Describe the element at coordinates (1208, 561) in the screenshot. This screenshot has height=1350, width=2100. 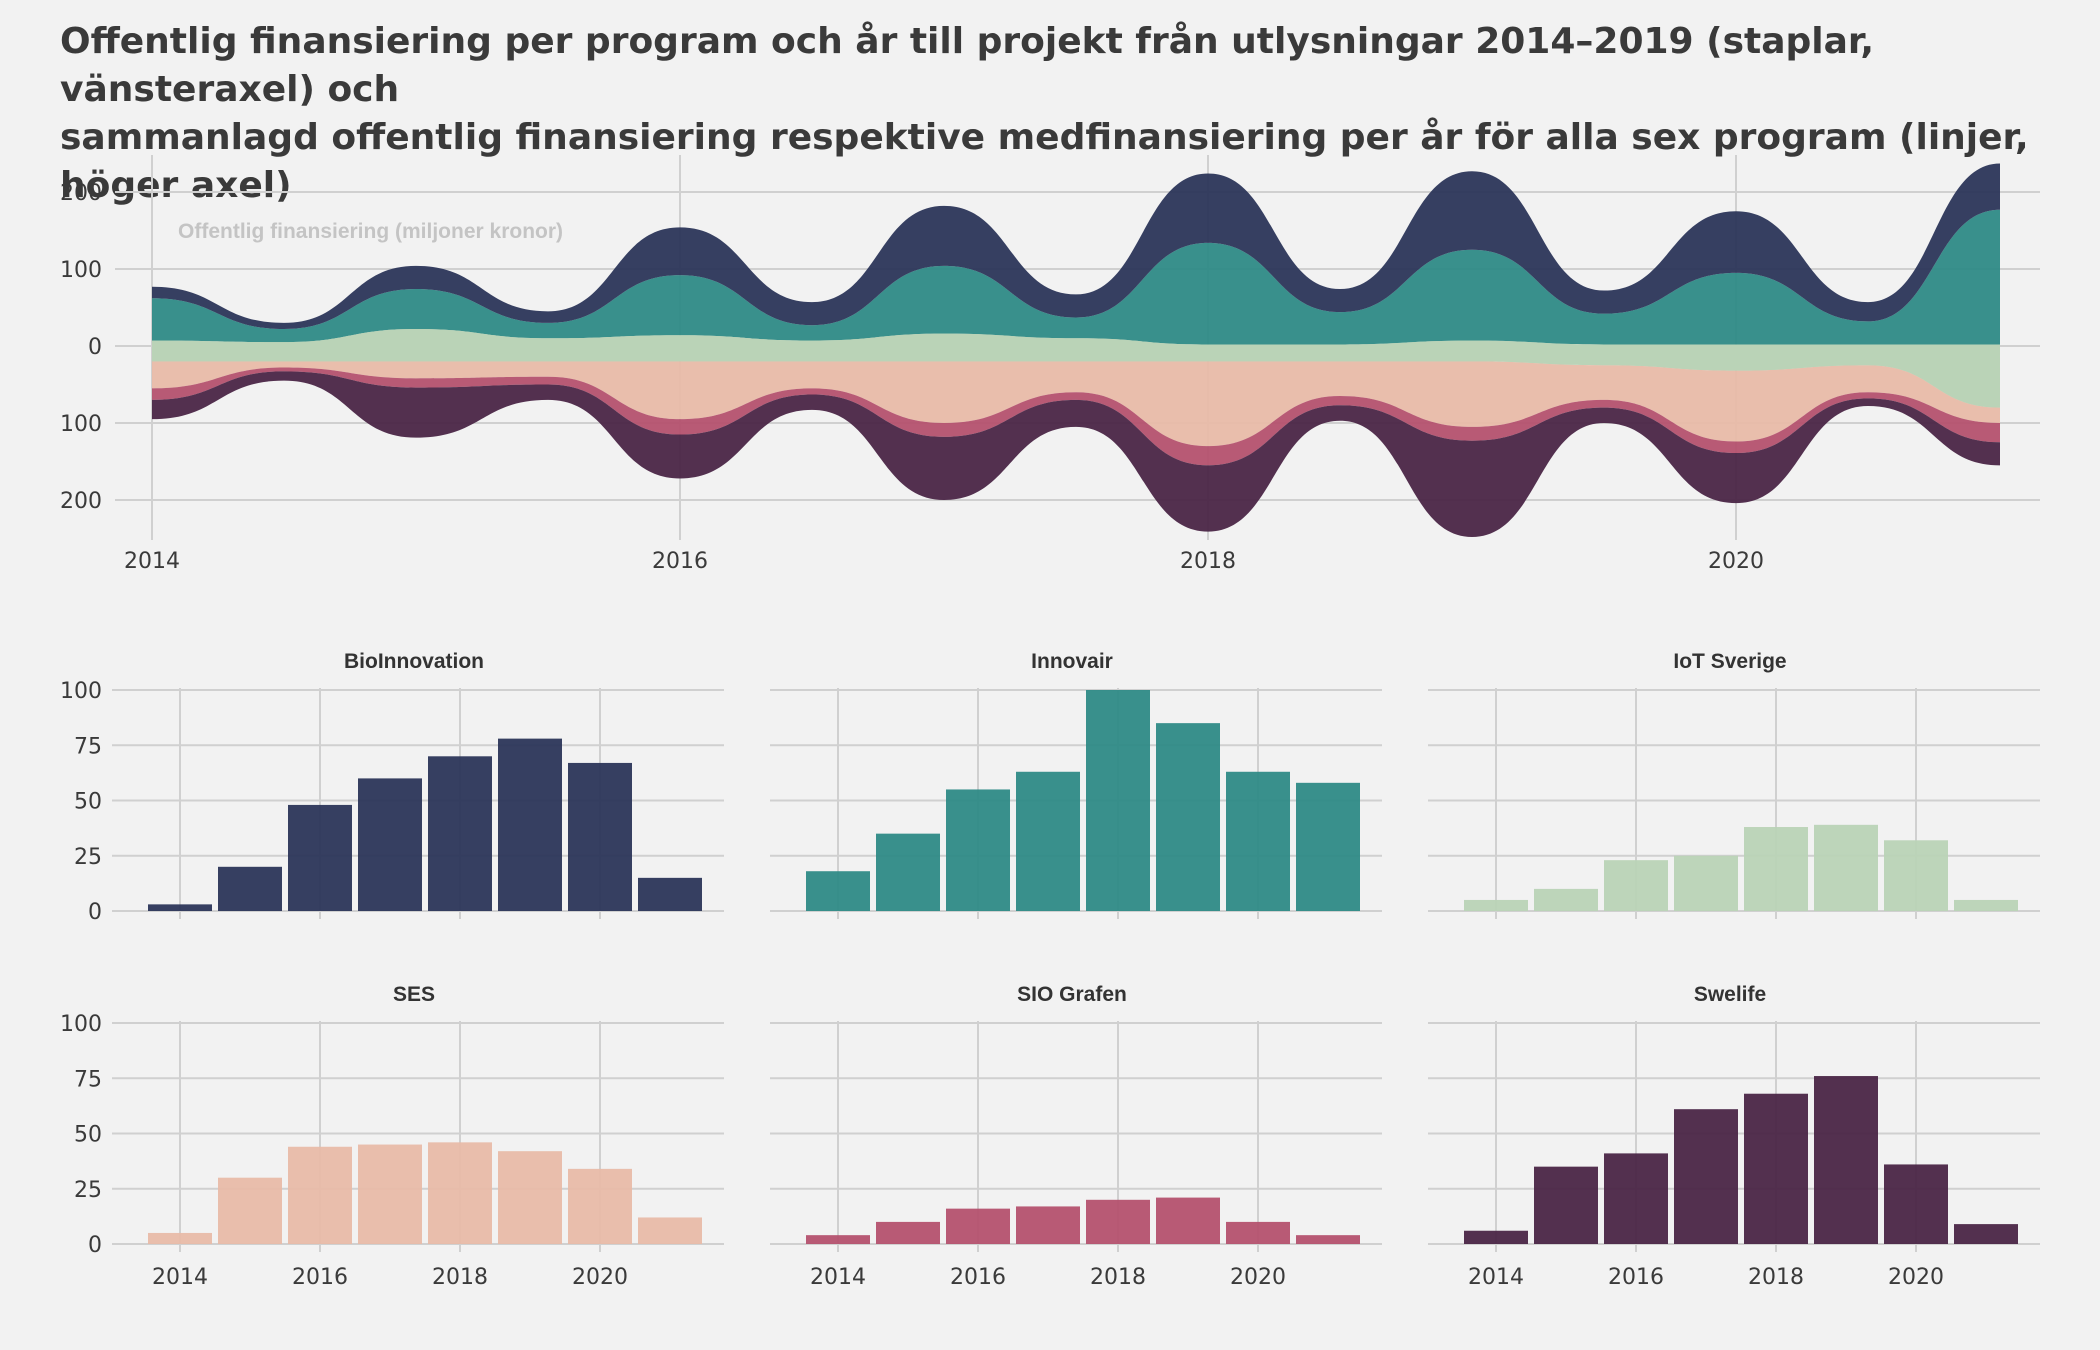
I see `stream-x-tick-label: 2018` at that location.